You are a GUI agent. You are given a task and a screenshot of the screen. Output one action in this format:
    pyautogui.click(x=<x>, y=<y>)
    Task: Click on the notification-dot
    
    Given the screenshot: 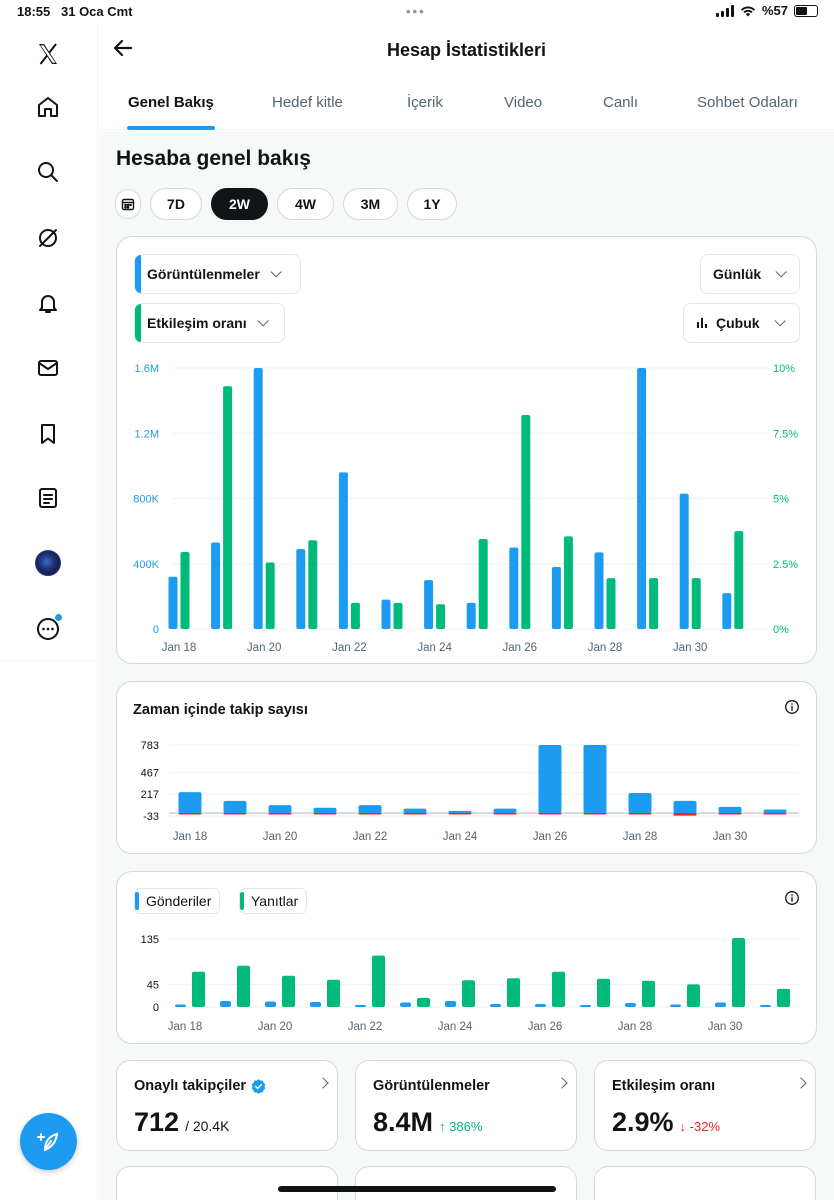 What is the action you would take?
    pyautogui.click(x=58, y=617)
    